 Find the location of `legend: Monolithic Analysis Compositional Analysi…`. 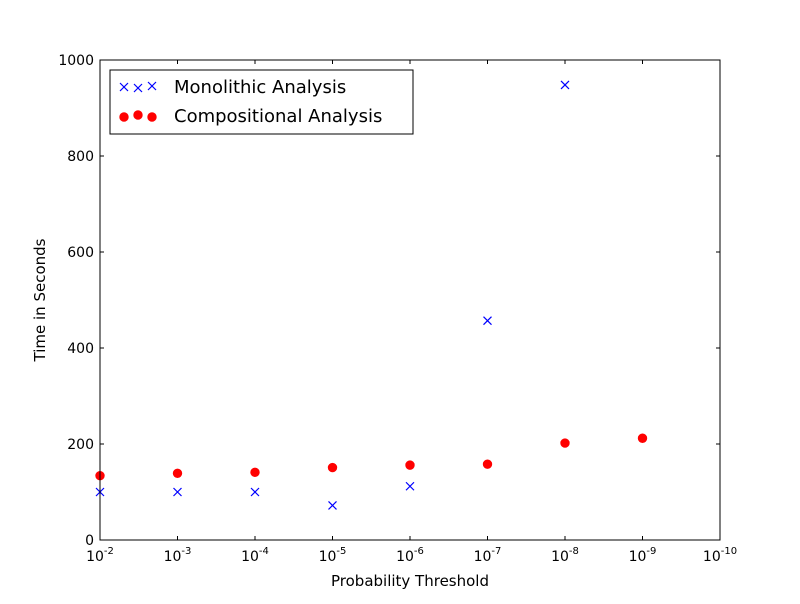

legend: Monolithic Analysis Compositional Analysi… is located at coordinates (261, 102).